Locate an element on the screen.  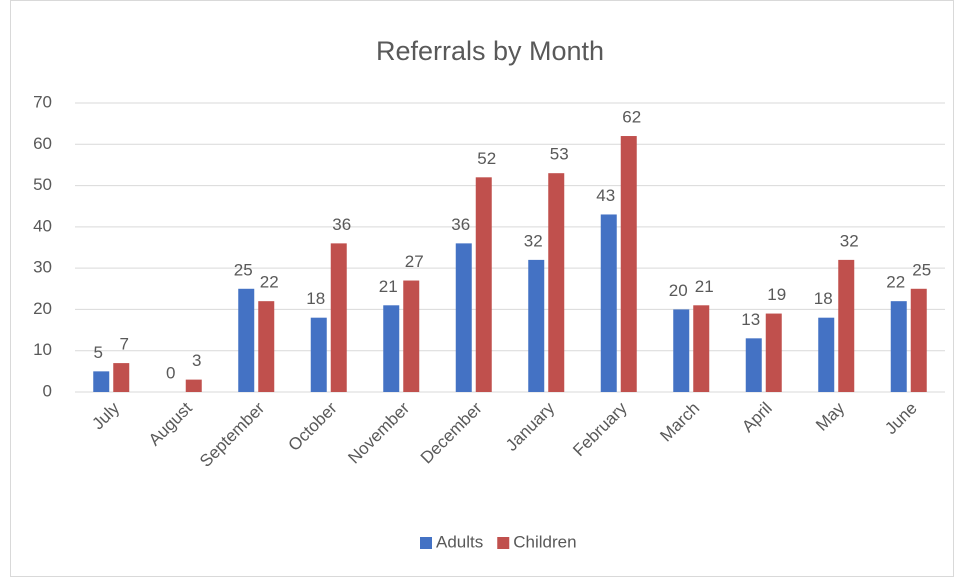
data-label: 20 is located at coordinates (678, 290).